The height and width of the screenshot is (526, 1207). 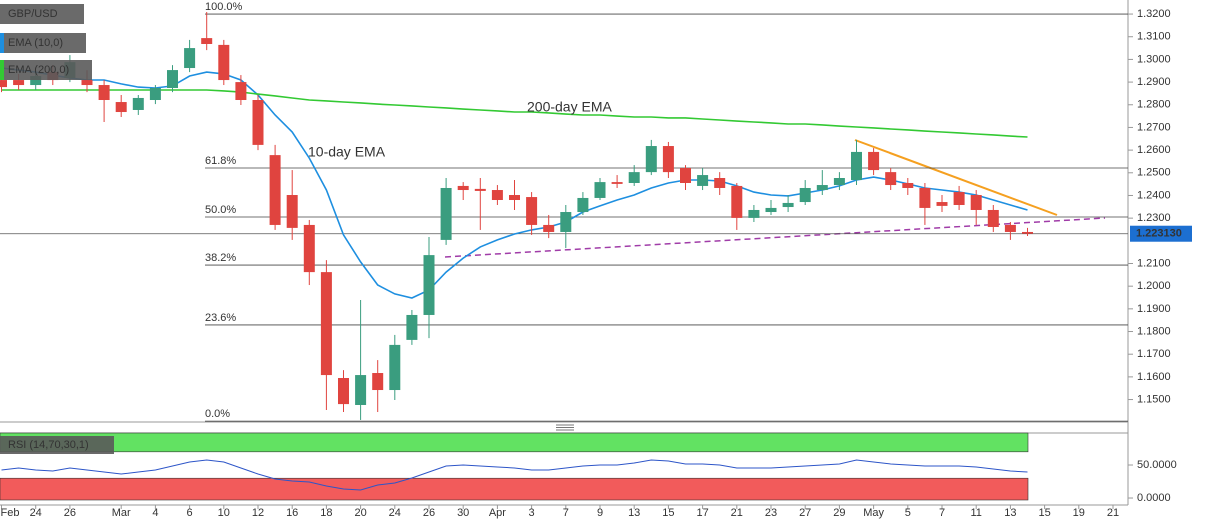 I want to click on x-tick-label: 4, so click(x=155, y=513).